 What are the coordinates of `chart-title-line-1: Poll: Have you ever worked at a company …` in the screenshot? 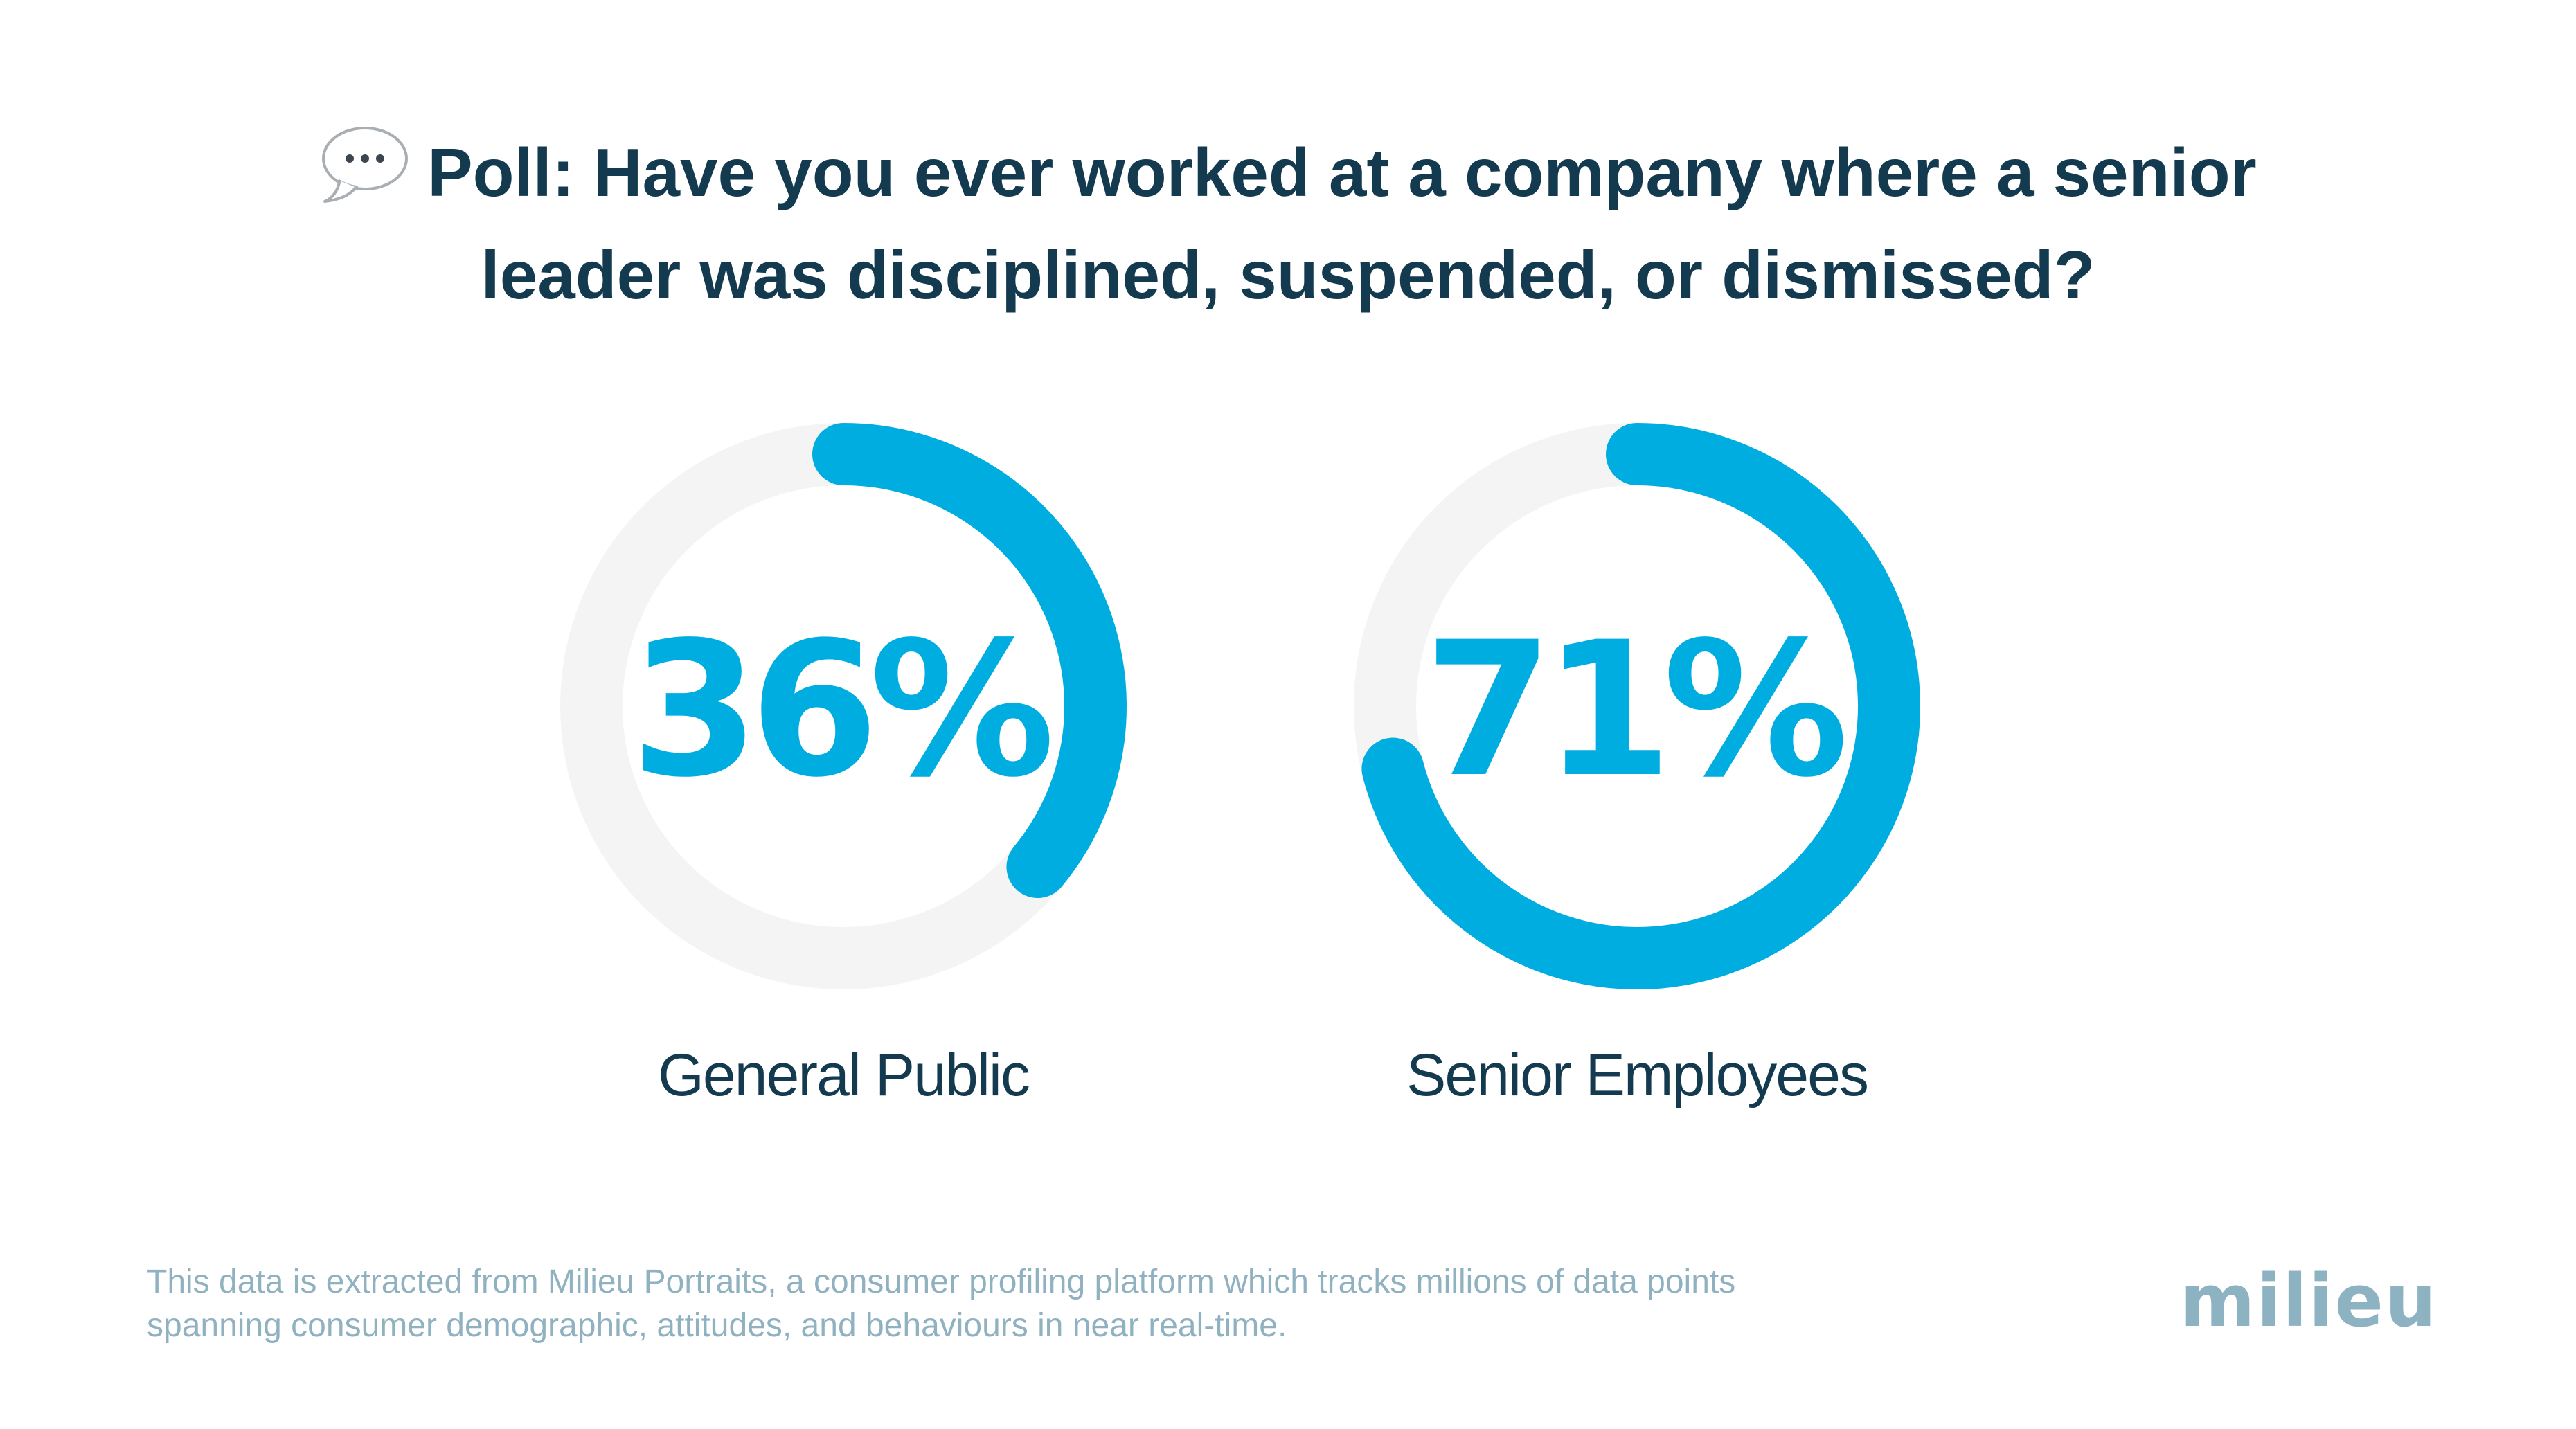 It's located at (1288, 172).